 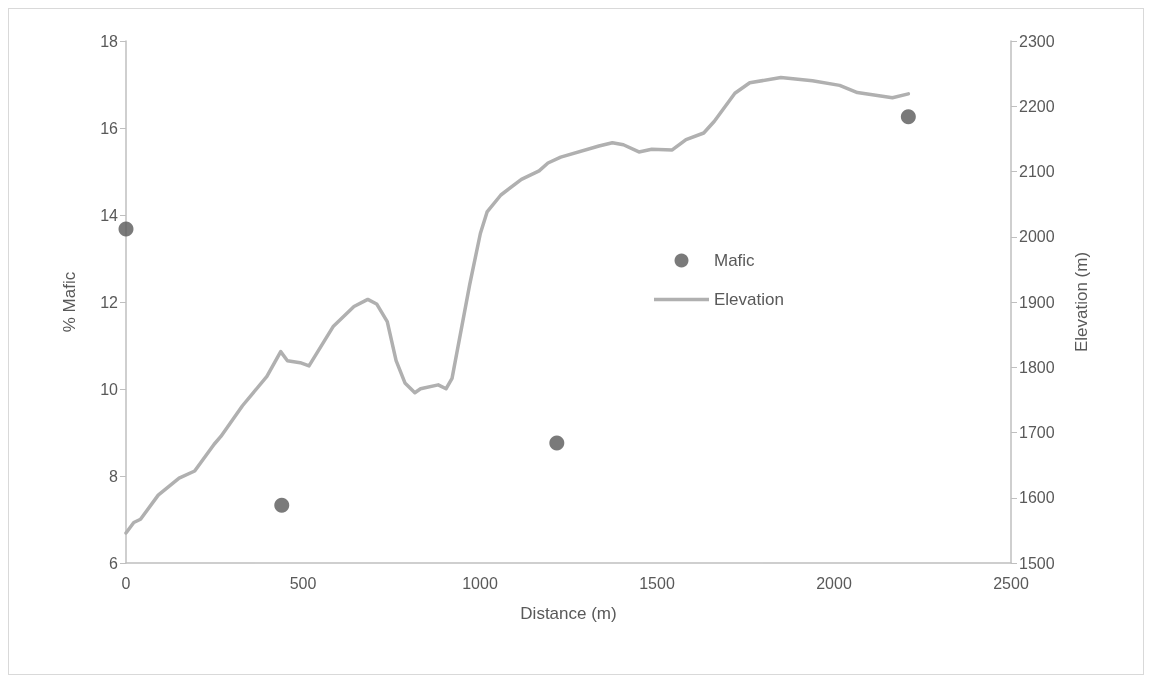 What do you see at coordinates (1011, 583) in the screenshot?
I see `x-tick-label: 2500` at bounding box center [1011, 583].